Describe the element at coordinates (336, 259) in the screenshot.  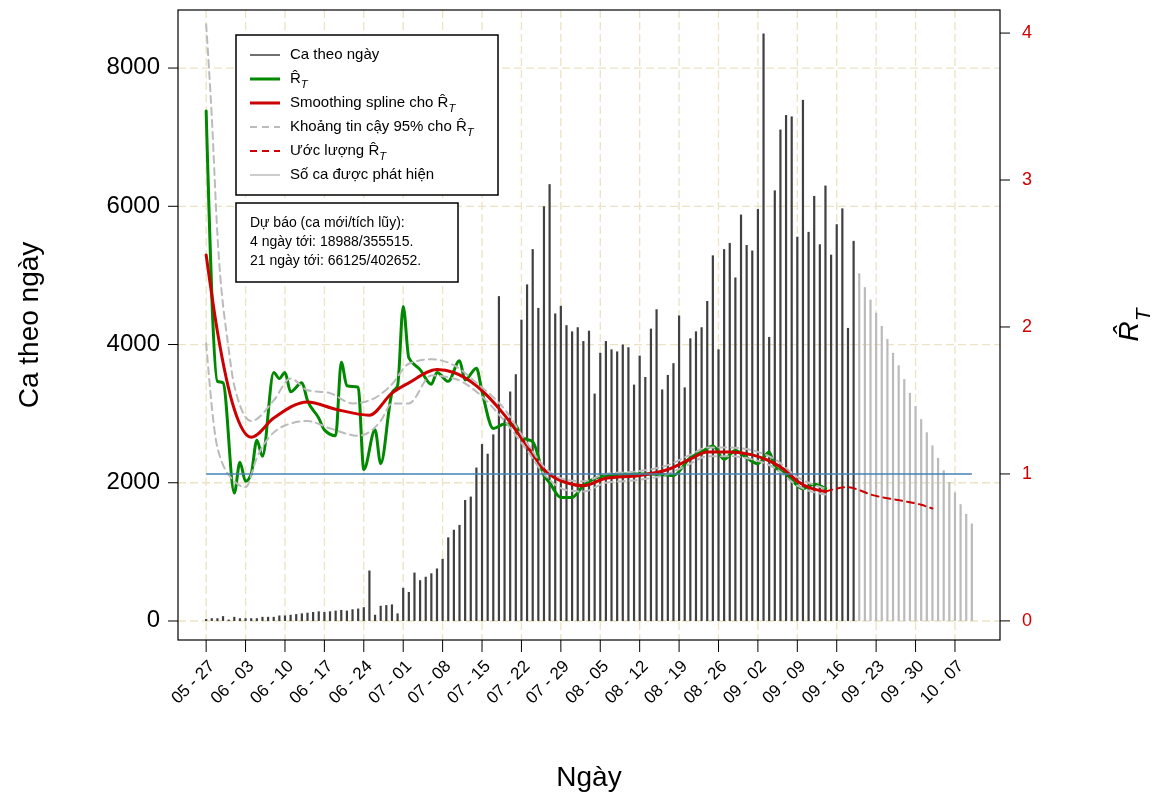
I see `annotation: 21 ngày tới: 66125/402652.` at that location.